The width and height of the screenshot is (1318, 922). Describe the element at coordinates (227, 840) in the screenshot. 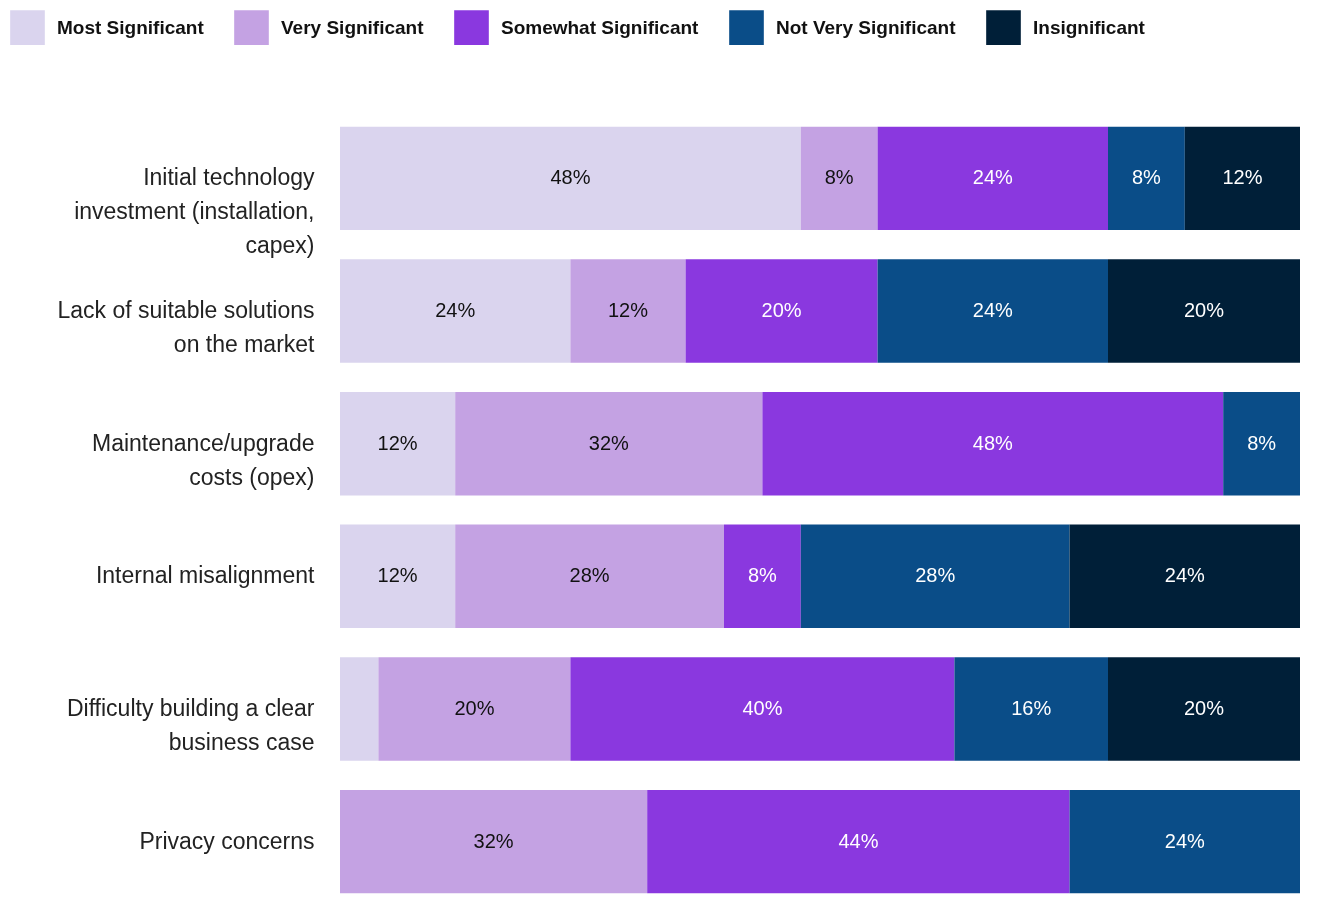

I see `y-tick-label: Privacy concerns` at that location.